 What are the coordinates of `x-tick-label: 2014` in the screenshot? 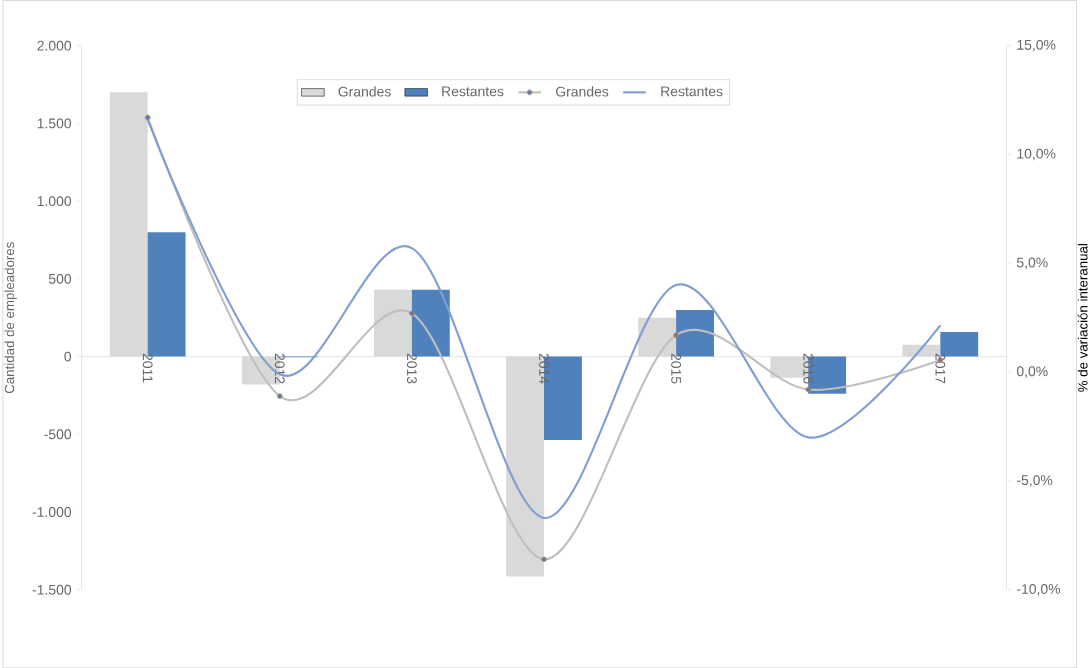 It's located at (544, 368).